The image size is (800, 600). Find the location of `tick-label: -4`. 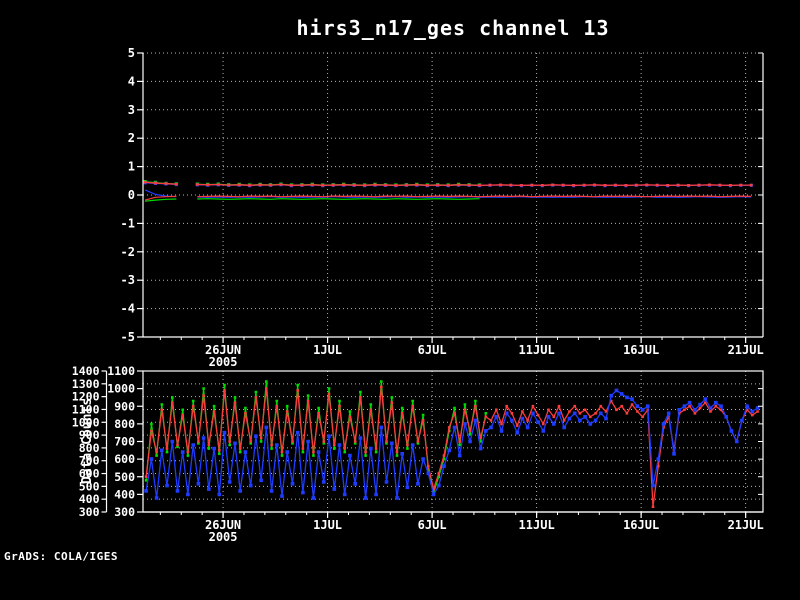

tick-label: -4 is located at coordinates (128, 309).